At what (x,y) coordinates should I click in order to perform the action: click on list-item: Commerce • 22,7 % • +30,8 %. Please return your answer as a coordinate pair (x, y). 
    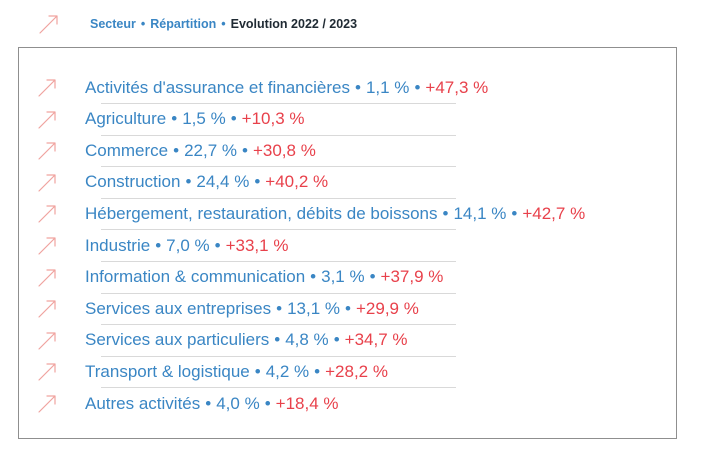
    Looking at the image, I should click on (246, 151).